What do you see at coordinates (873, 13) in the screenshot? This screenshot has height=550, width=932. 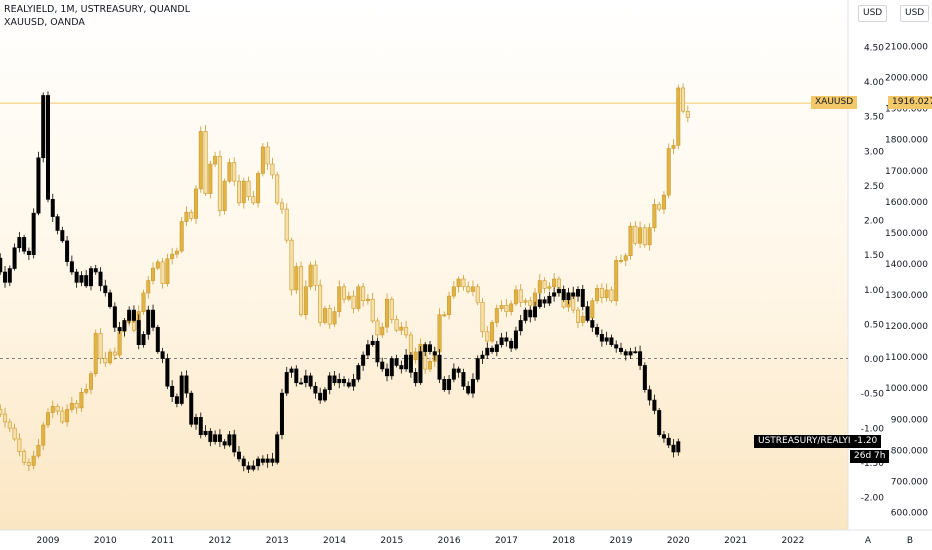 I see `left-scale-currency-button: USD` at bounding box center [873, 13].